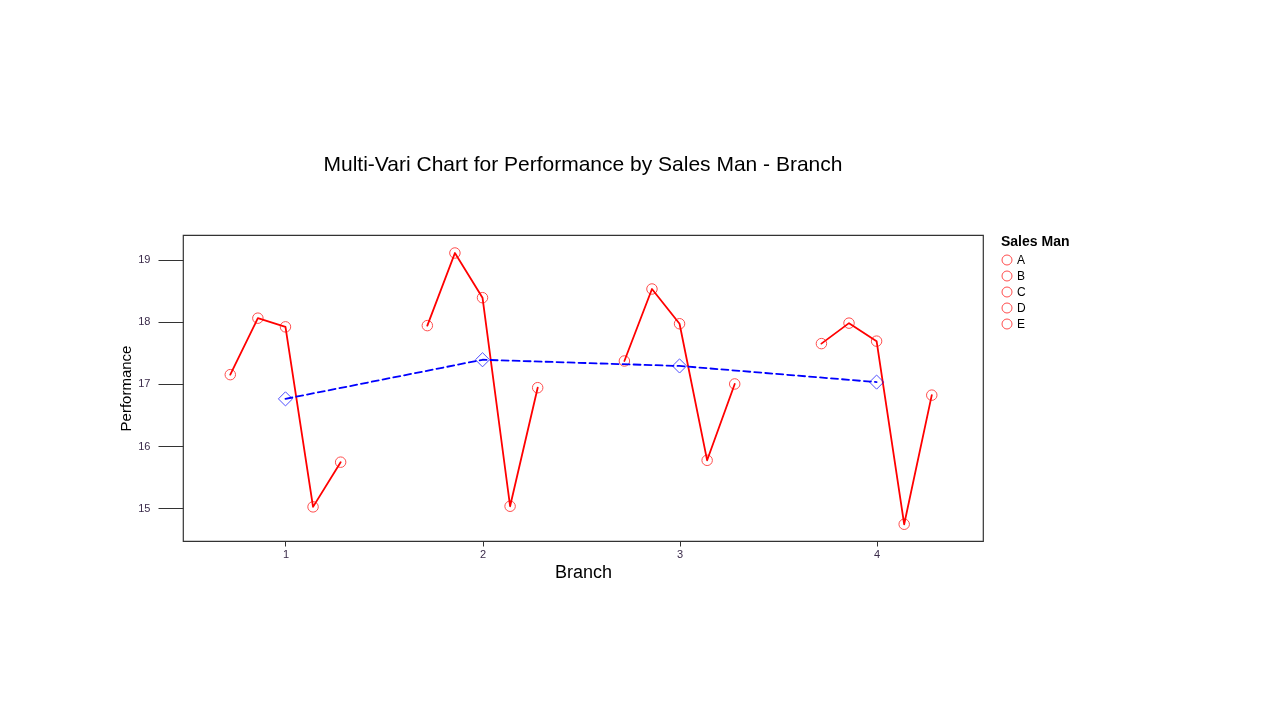  Describe the element at coordinates (144, 259) in the screenshot. I see `y-tick-label: 19` at that location.